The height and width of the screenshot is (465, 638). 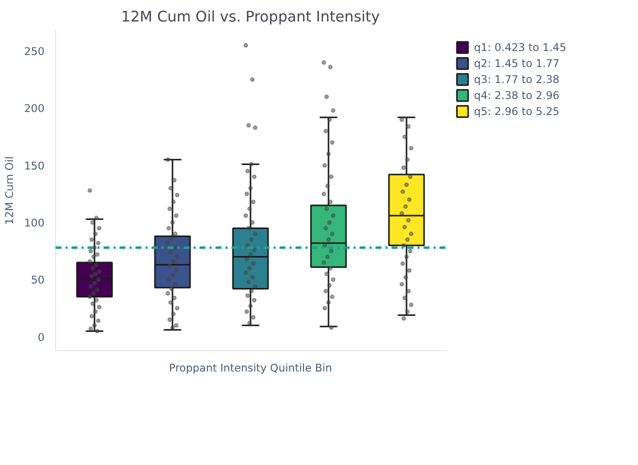 I want to click on chart-title: 12M Cum Oil vs. Proppant Intensity, so click(x=250, y=17).